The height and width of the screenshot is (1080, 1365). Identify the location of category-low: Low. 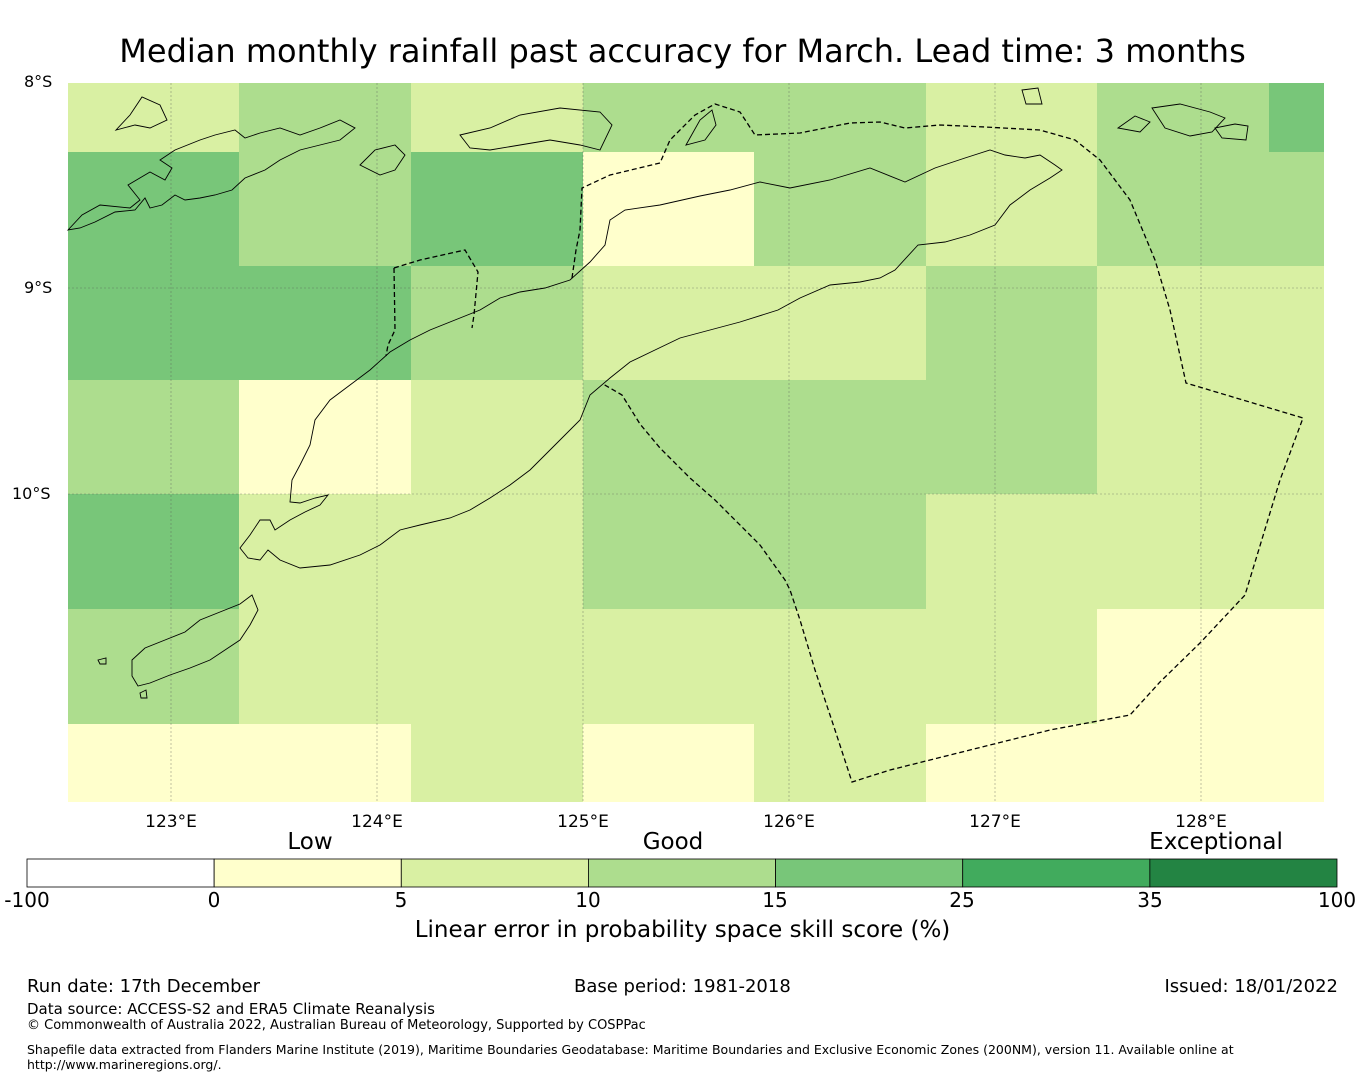
(310, 842).